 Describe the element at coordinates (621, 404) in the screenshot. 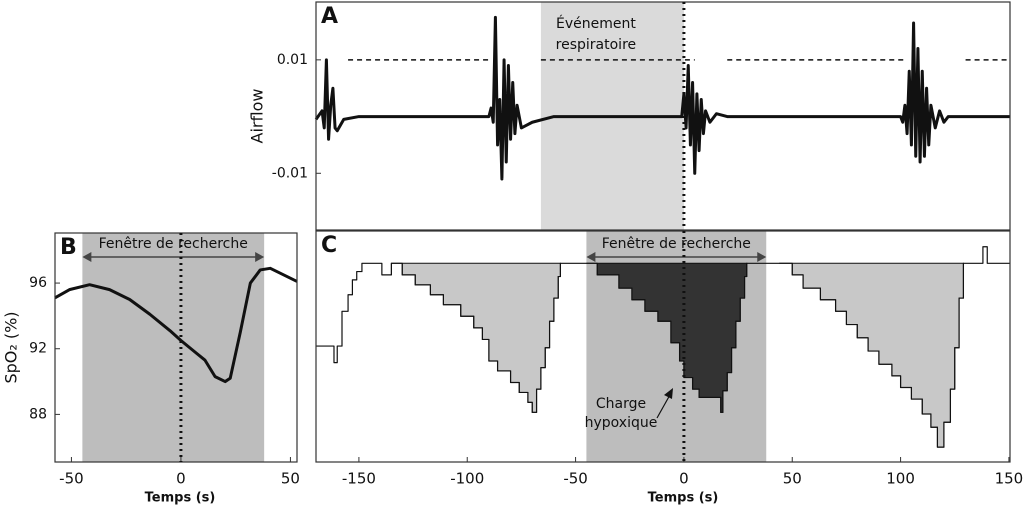

I see `annotation: Charge` at that location.